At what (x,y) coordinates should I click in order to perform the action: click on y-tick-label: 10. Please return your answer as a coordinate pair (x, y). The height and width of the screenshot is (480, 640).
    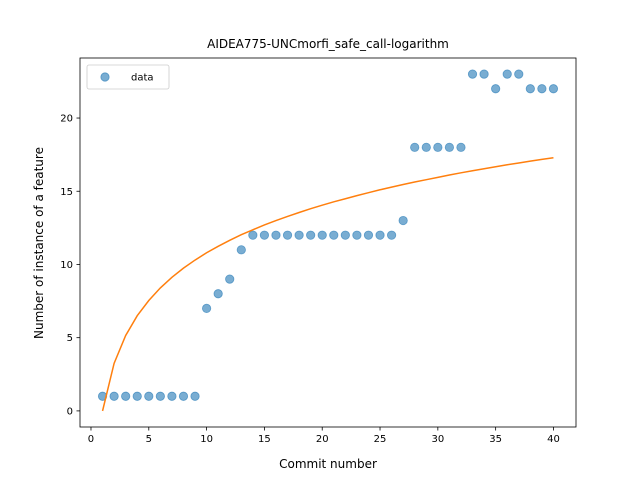
    Looking at the image, I should click on (66, 265).